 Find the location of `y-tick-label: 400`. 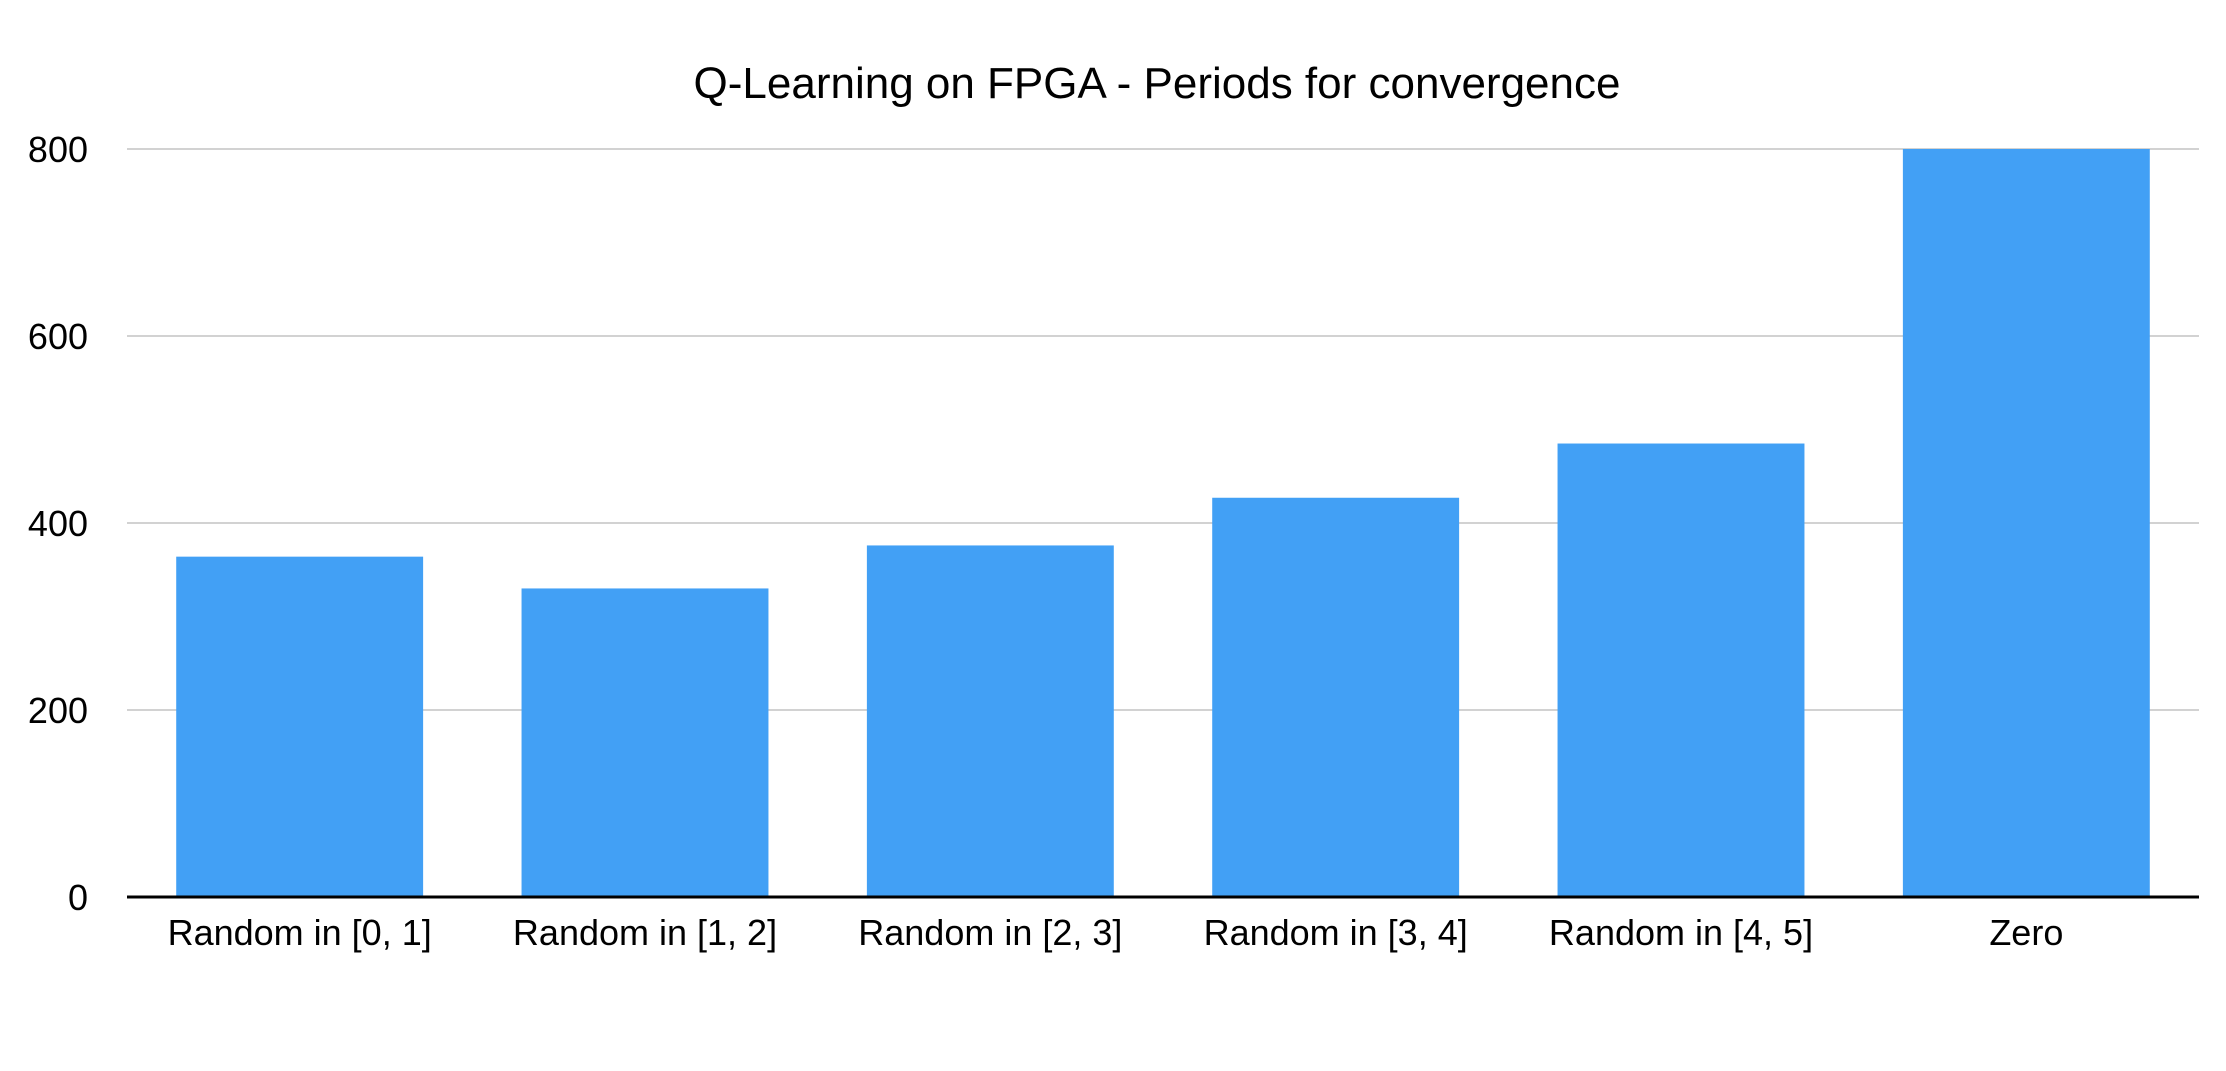

y-tick-label: 400 is located at coordinates (58, 523).